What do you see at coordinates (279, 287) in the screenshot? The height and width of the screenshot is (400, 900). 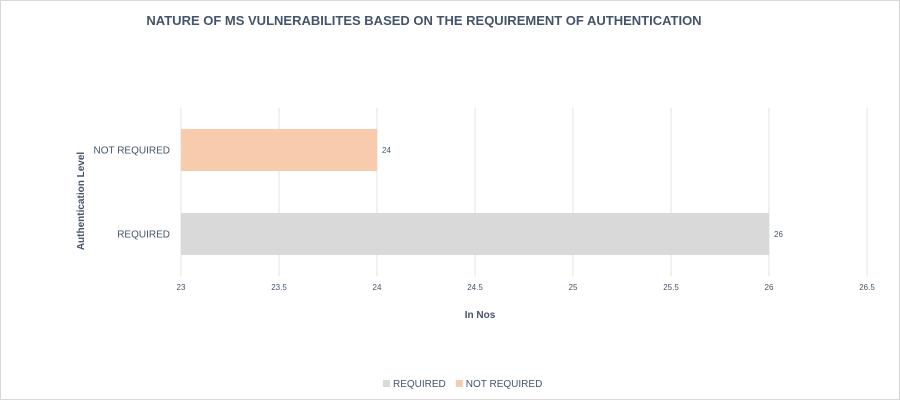 I see `x-tick-label: 23.5` at bounding box center [279, 287].